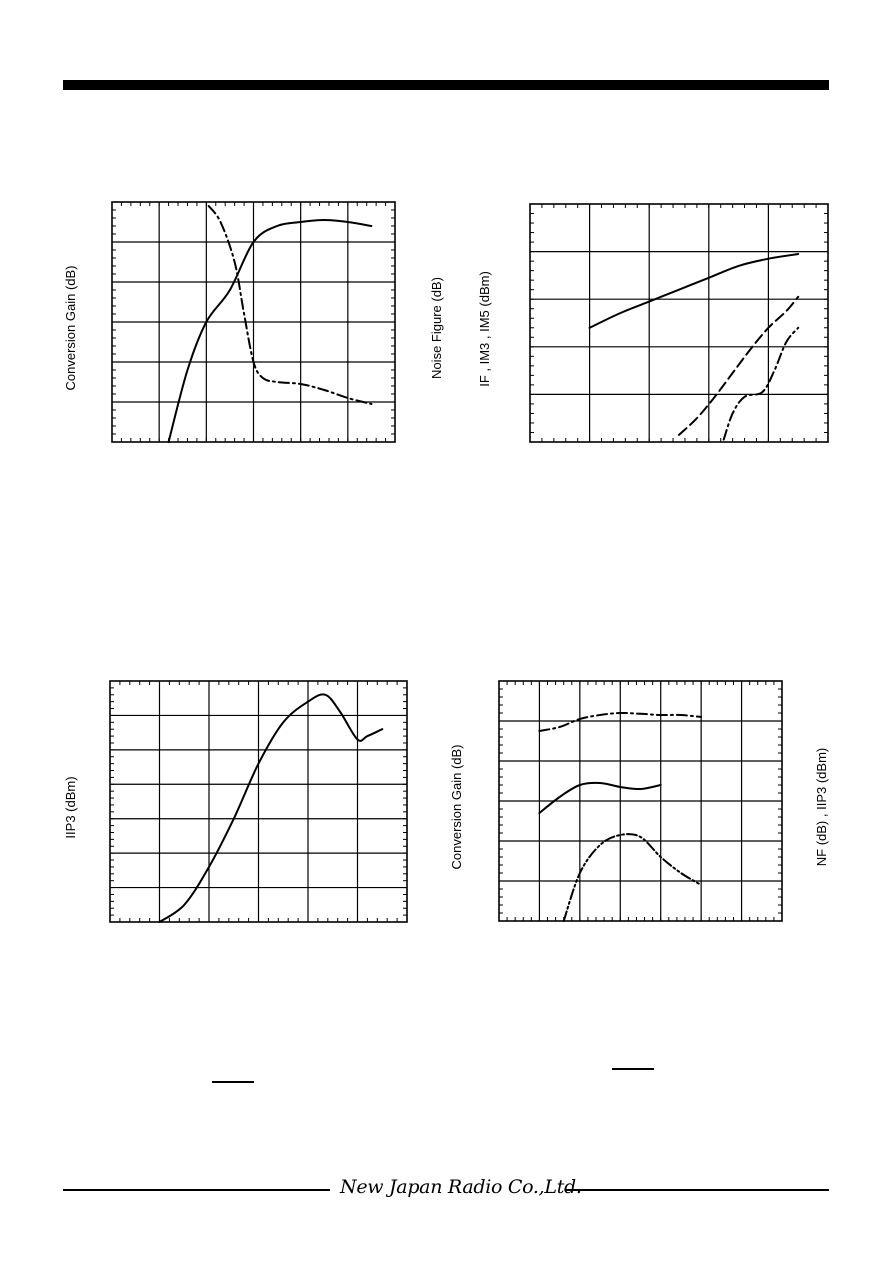 The height and width of the screenshot is (1263, 892). What do you see at coordinates (290, 305) in the screenshot?
I see `chart1-series-2-dash-dot` at bounding box center [290, 305].